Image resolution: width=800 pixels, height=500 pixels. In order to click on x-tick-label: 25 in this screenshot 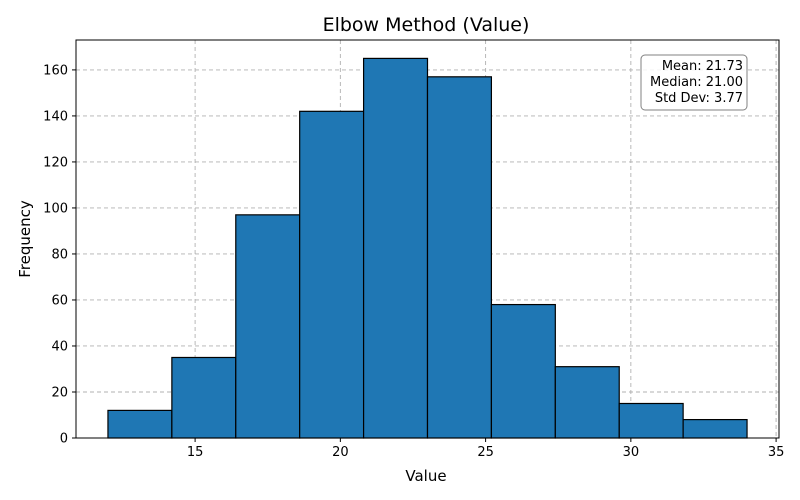, I will do `click(485, 452)`.